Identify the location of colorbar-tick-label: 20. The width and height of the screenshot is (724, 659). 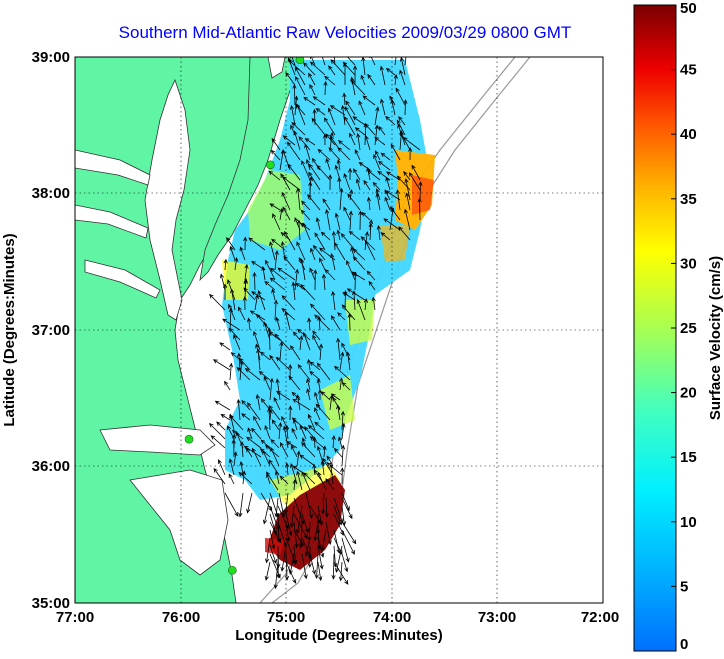
(688, 393).